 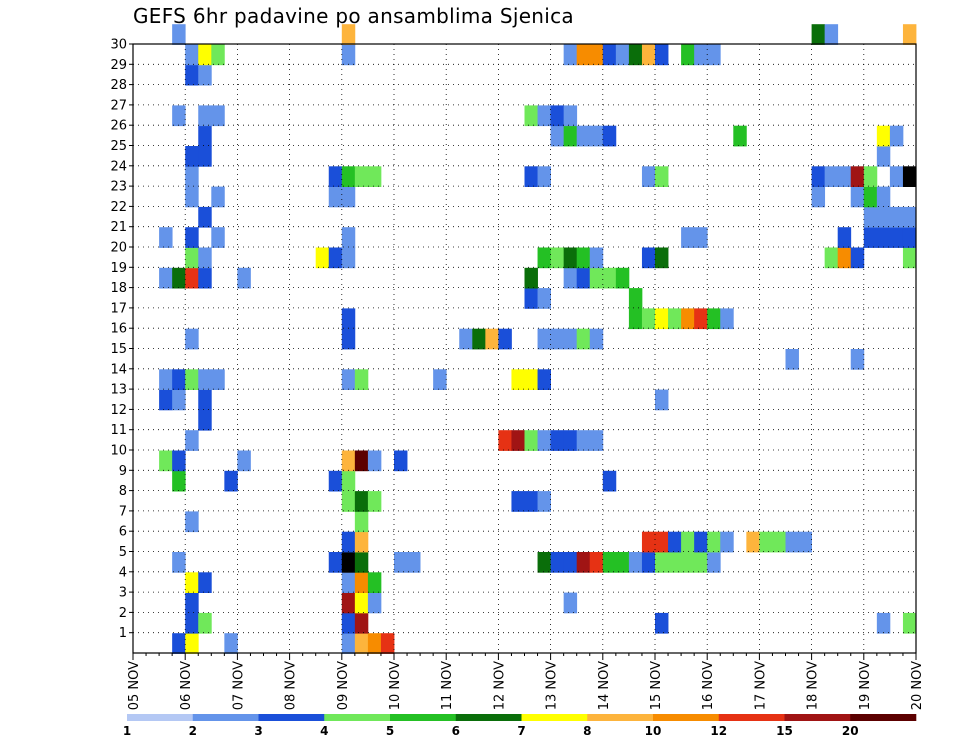 What do you see at coordinates (917, 685) in the screenshot?
I see `x-tick-label: 20 NOV` at bounding box center [917, 685].